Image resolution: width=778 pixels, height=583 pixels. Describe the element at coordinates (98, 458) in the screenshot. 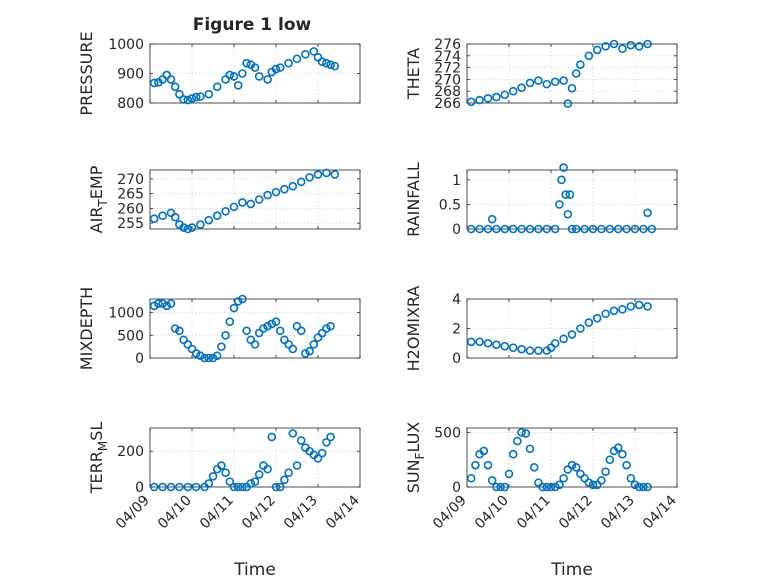

I see `y-axis-label: TERRMSL` at that location.